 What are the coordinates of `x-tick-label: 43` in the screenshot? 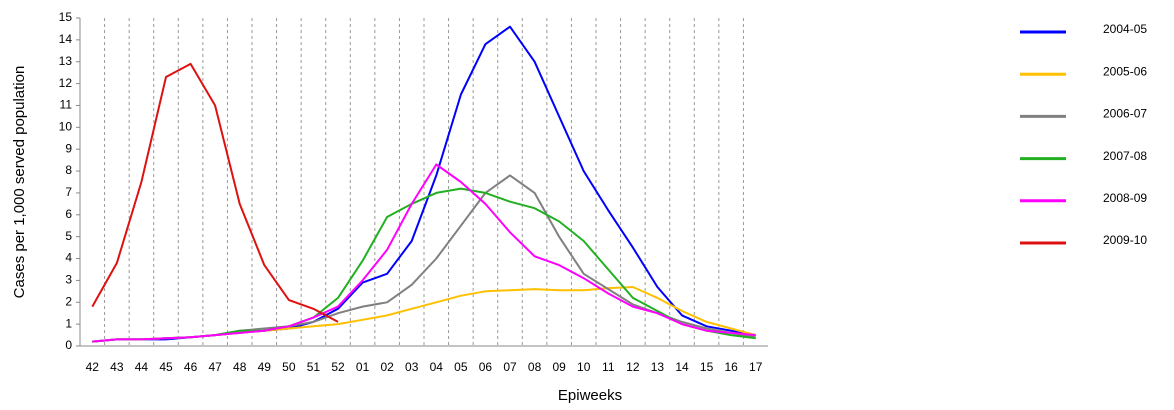 It's located at (117, 367).